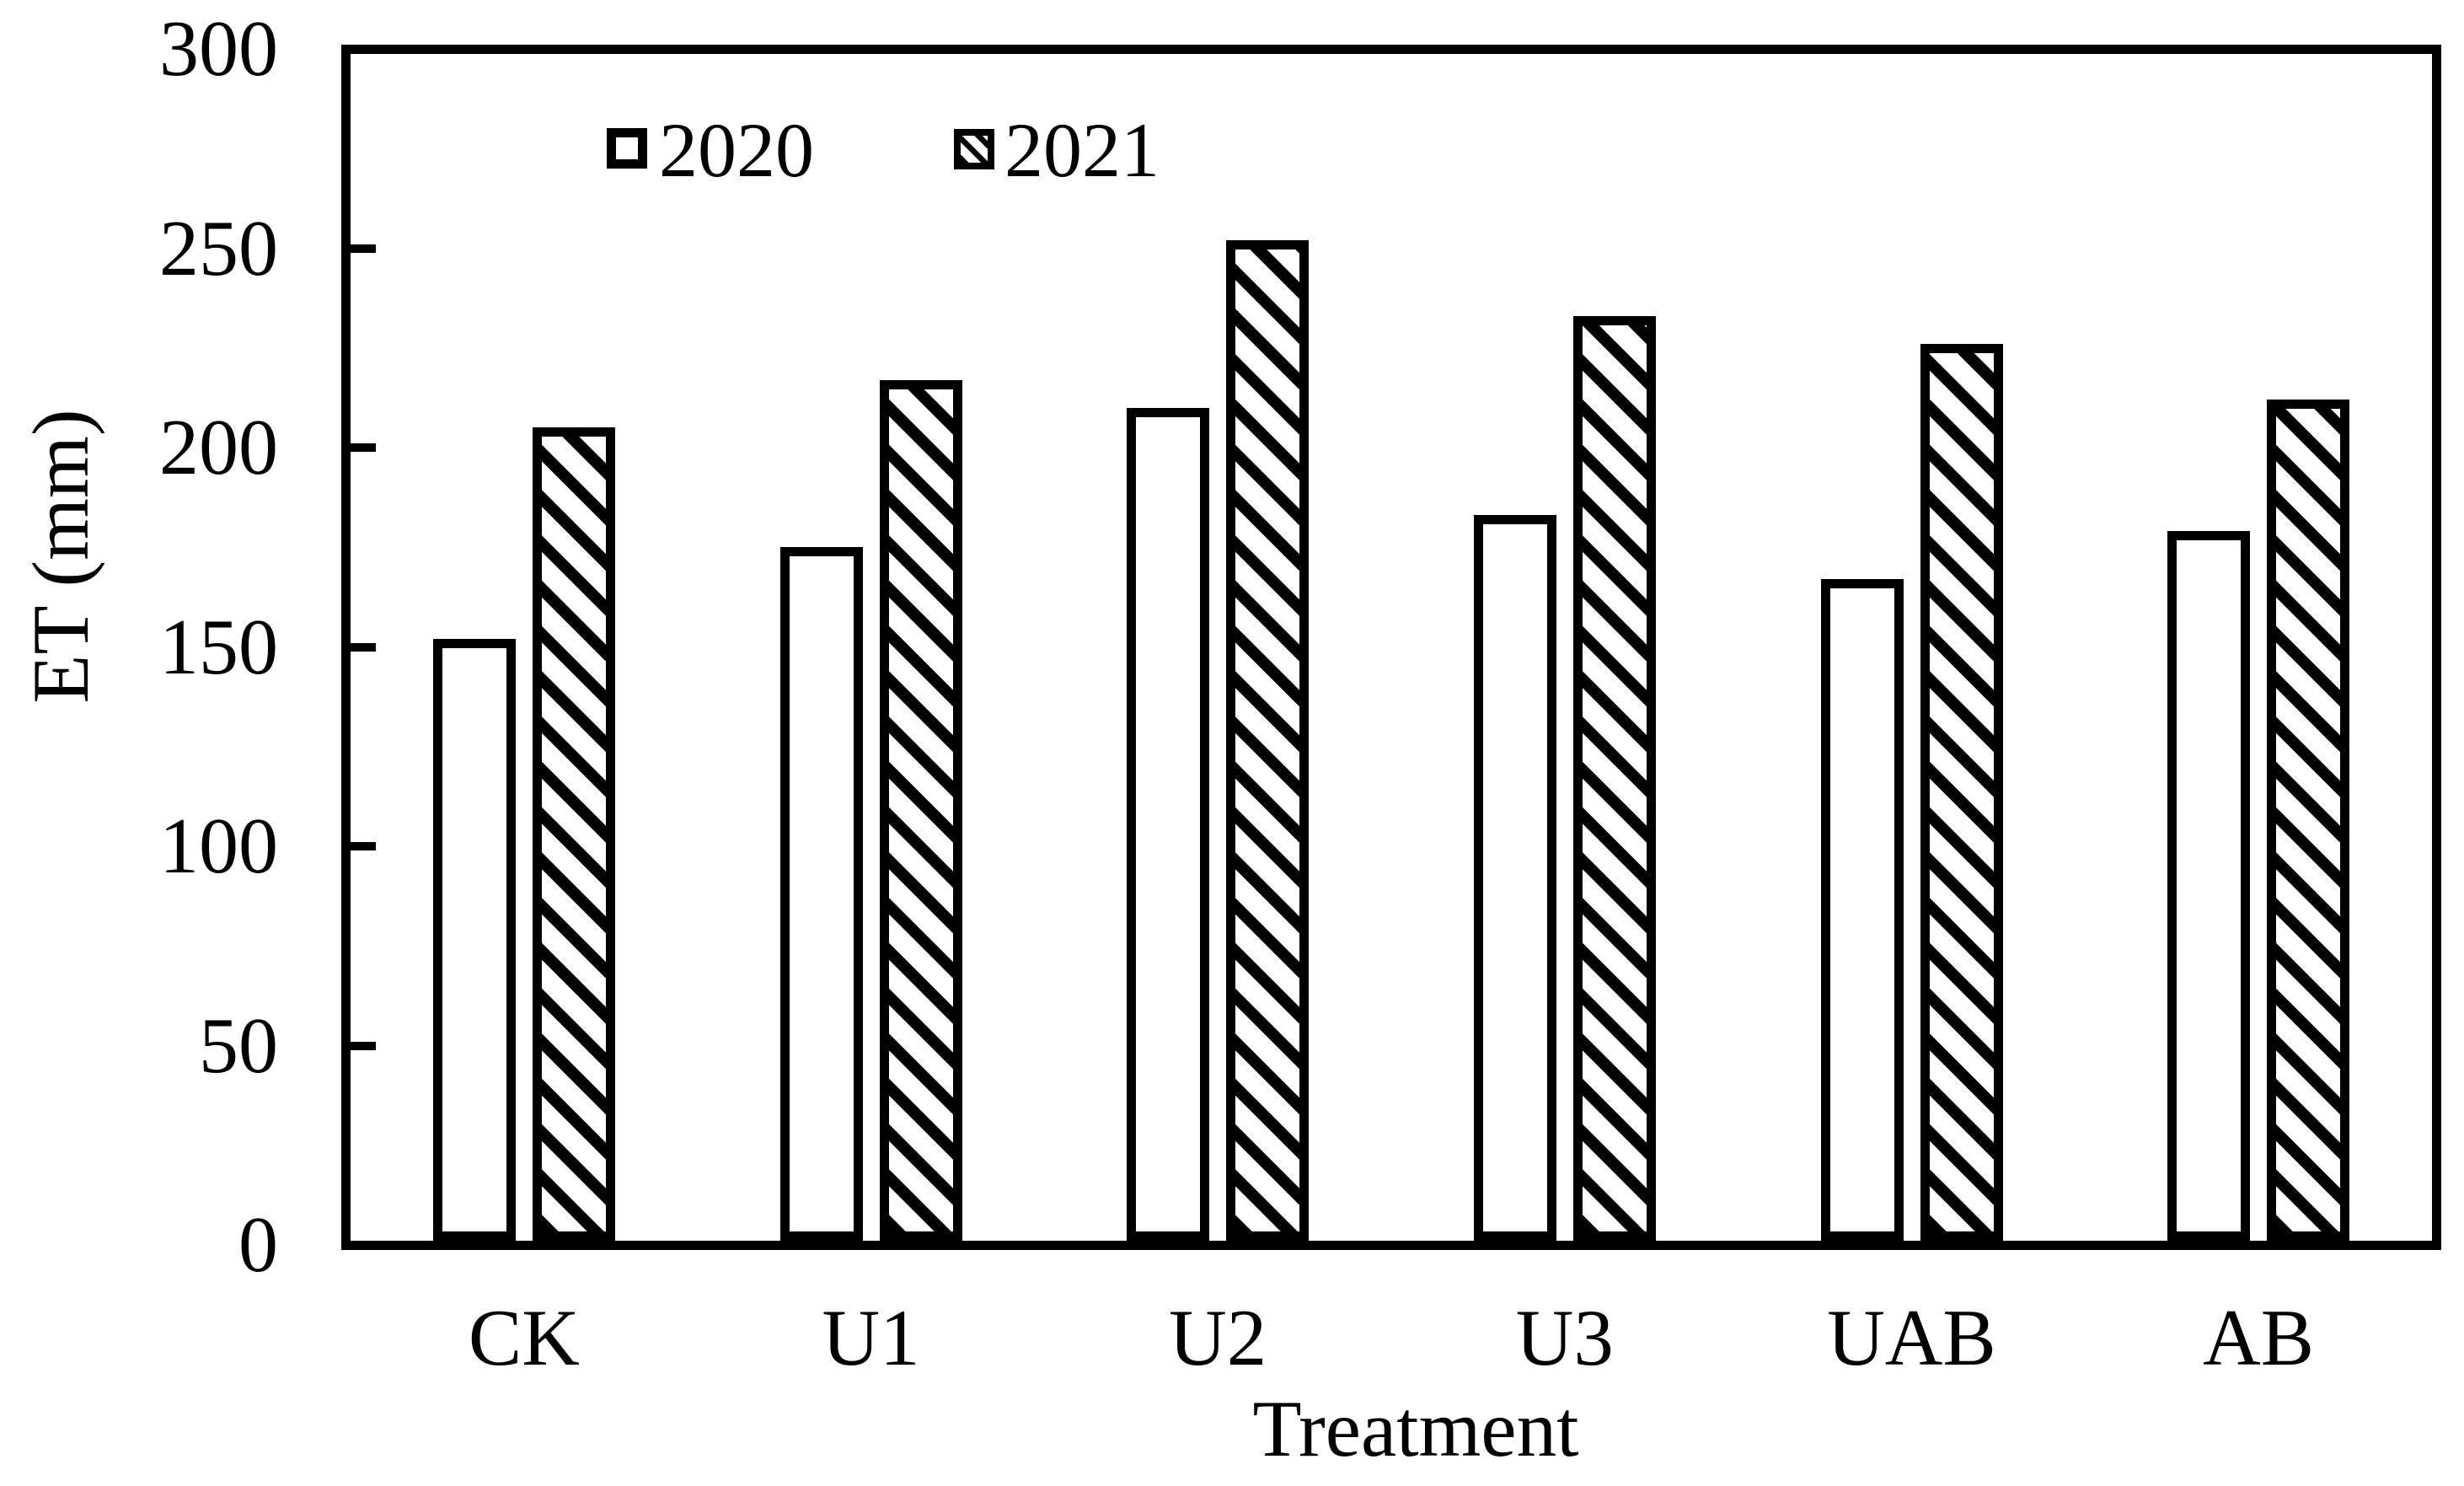 This screenshot has height=1486, width=2464. I want to click on y-tick-label-200: 200, so click(219, 447).